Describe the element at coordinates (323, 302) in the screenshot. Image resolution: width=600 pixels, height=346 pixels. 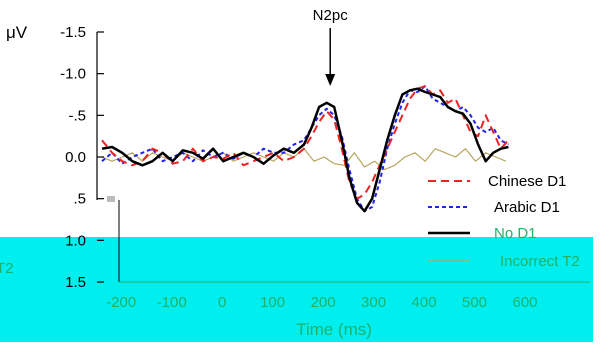
I see `x-tick-label: 200` at that location.